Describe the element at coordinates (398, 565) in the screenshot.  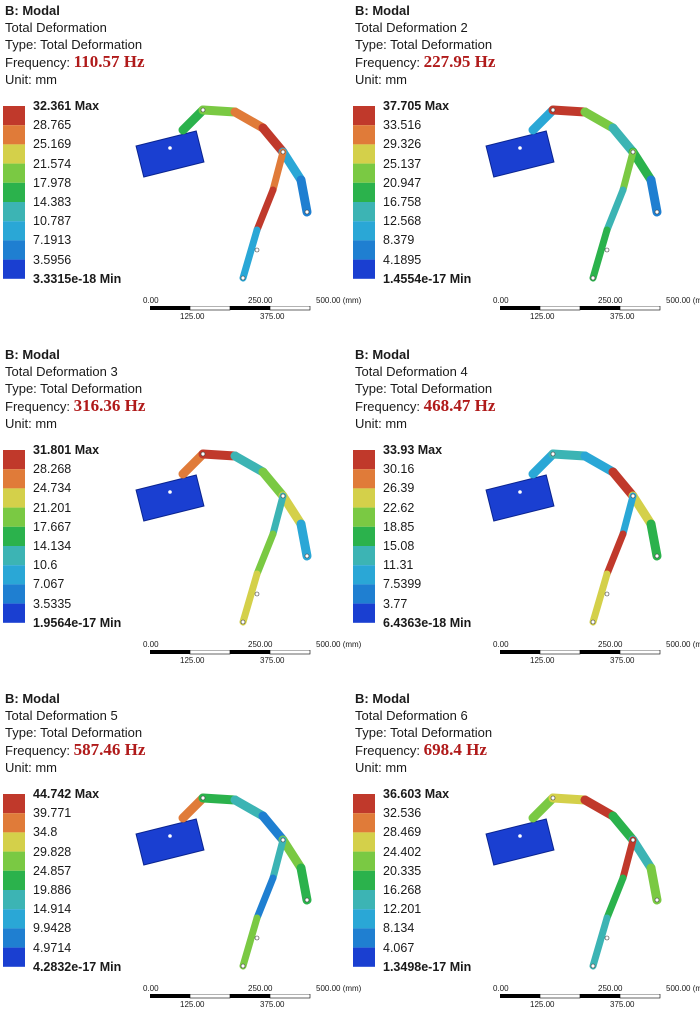
I see `legend-label-7: 11.31` at that location.